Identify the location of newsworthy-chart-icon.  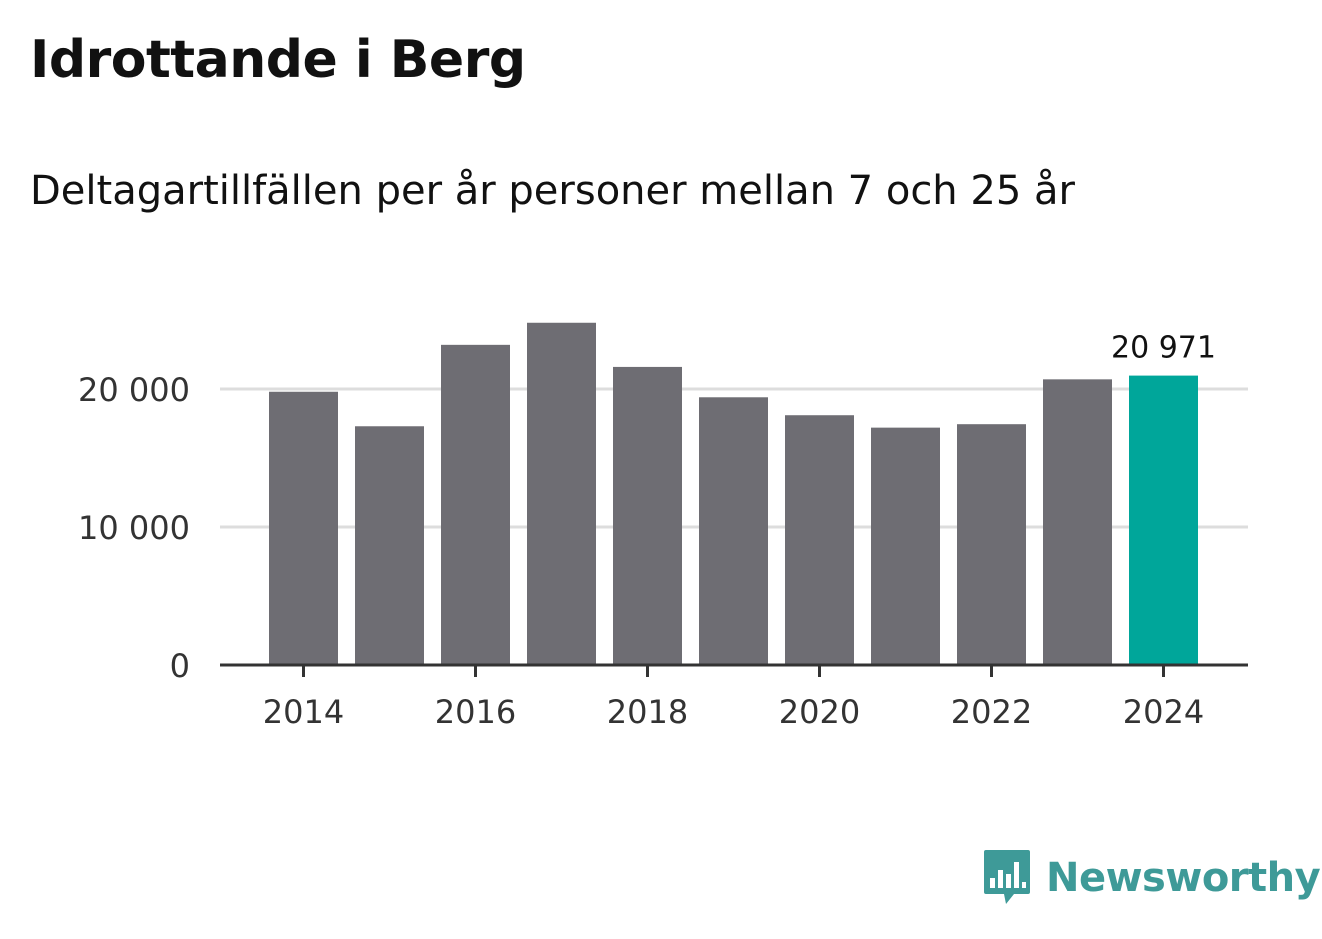
(1007, 877).